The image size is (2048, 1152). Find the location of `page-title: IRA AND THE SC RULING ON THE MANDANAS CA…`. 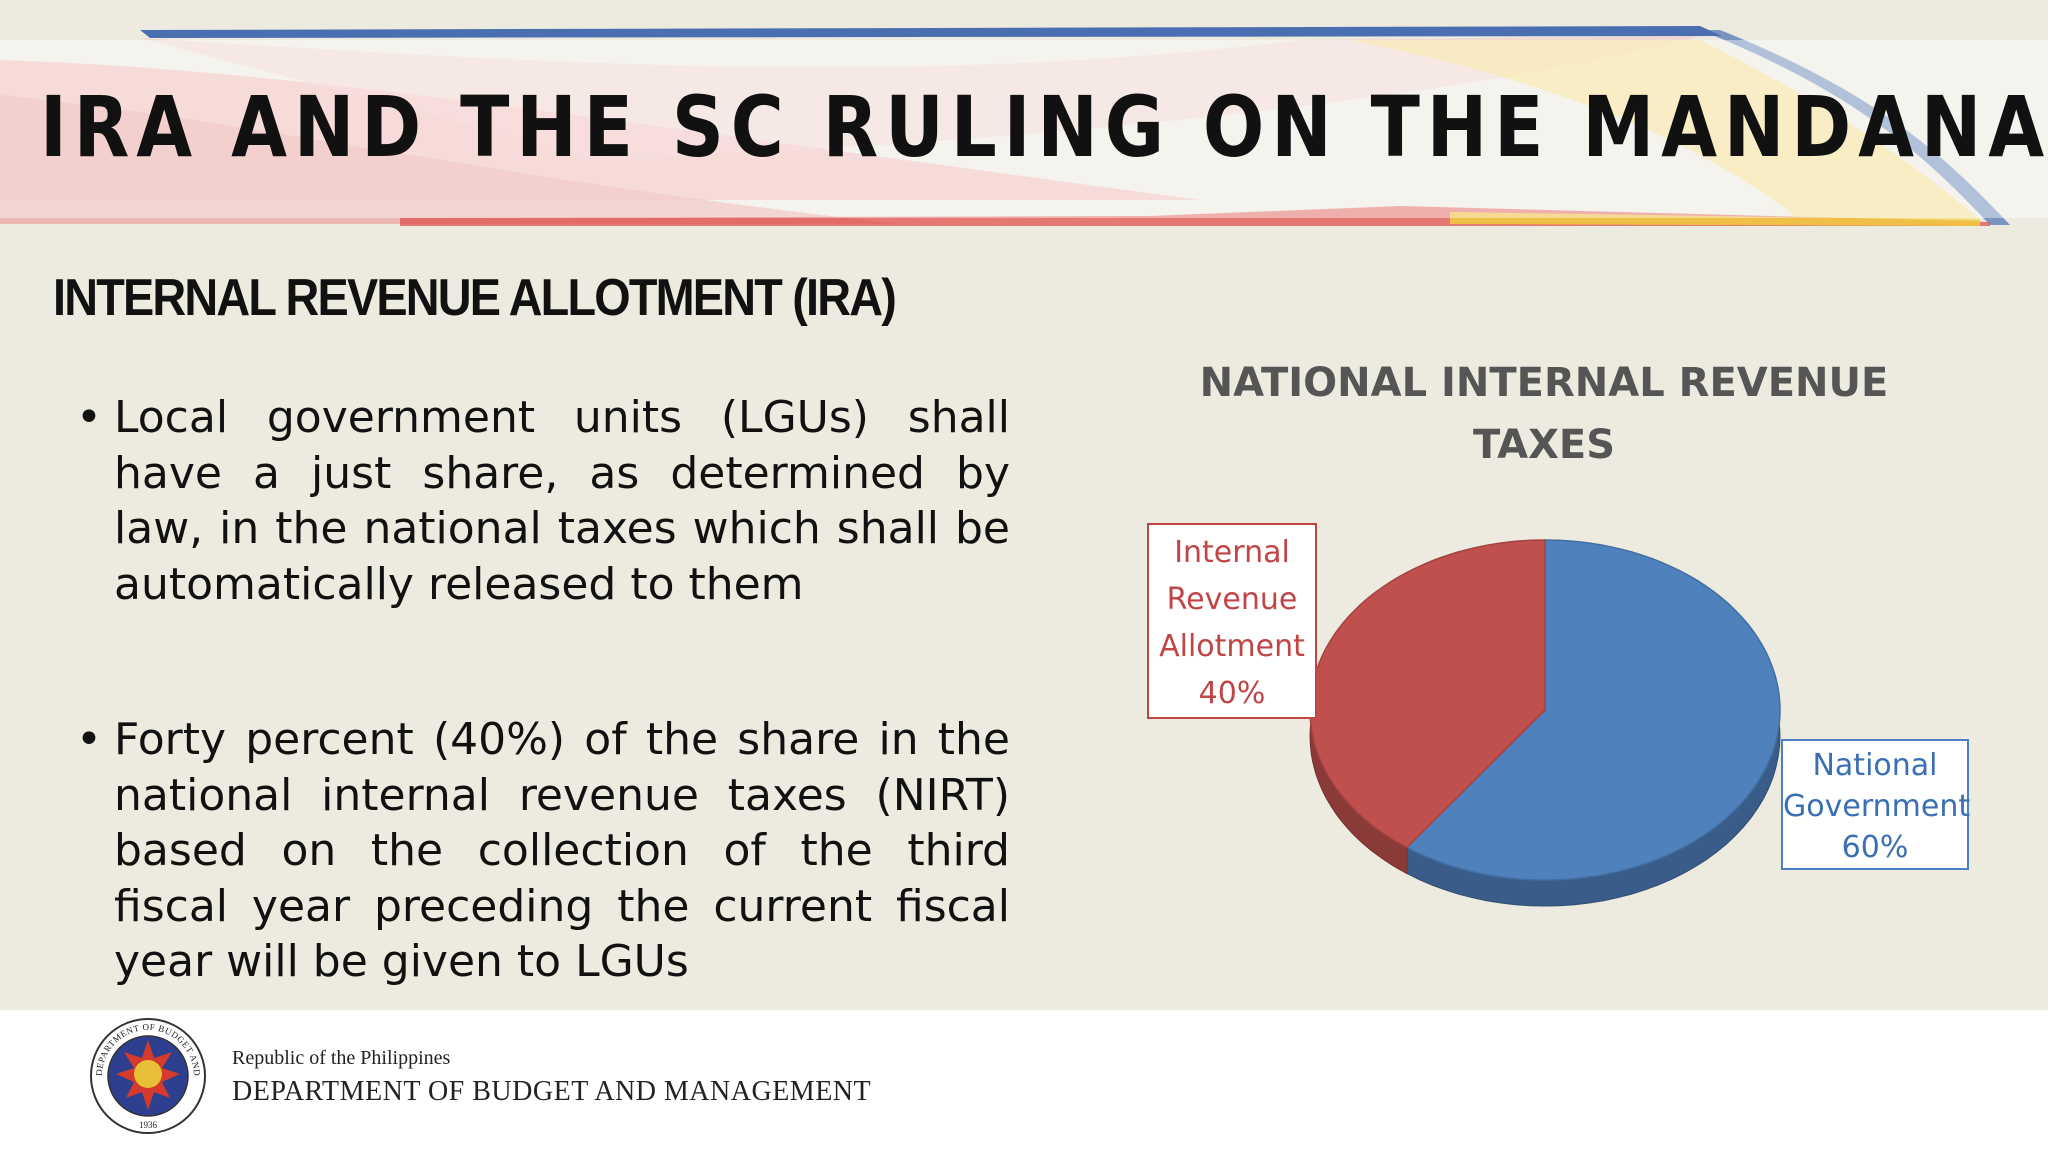

page-title: IRA AND THE SC RULING ON THE MANDANAS CA… is located at coordinates (1044, 127).